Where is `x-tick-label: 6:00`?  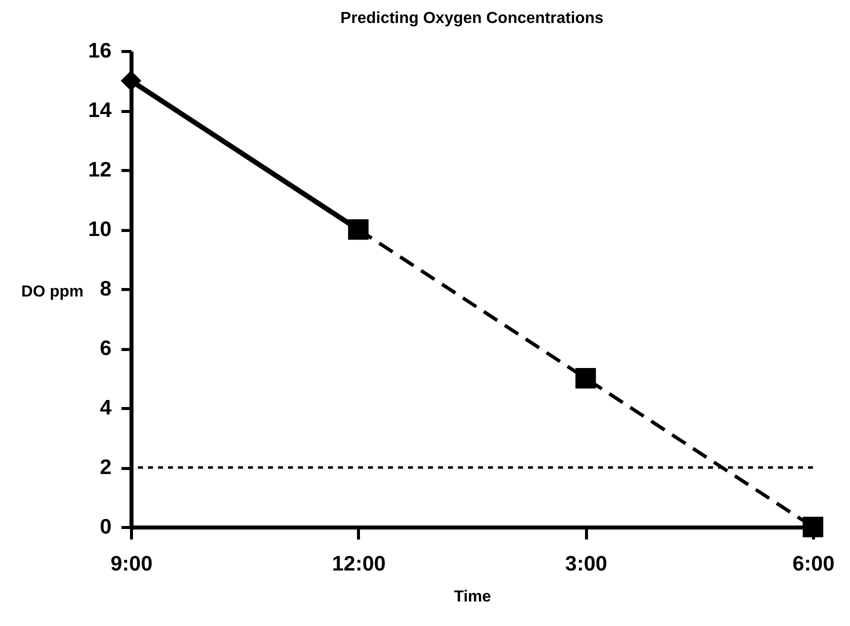
x-tick-label: 6:00 is located at coordinates (813, 564).